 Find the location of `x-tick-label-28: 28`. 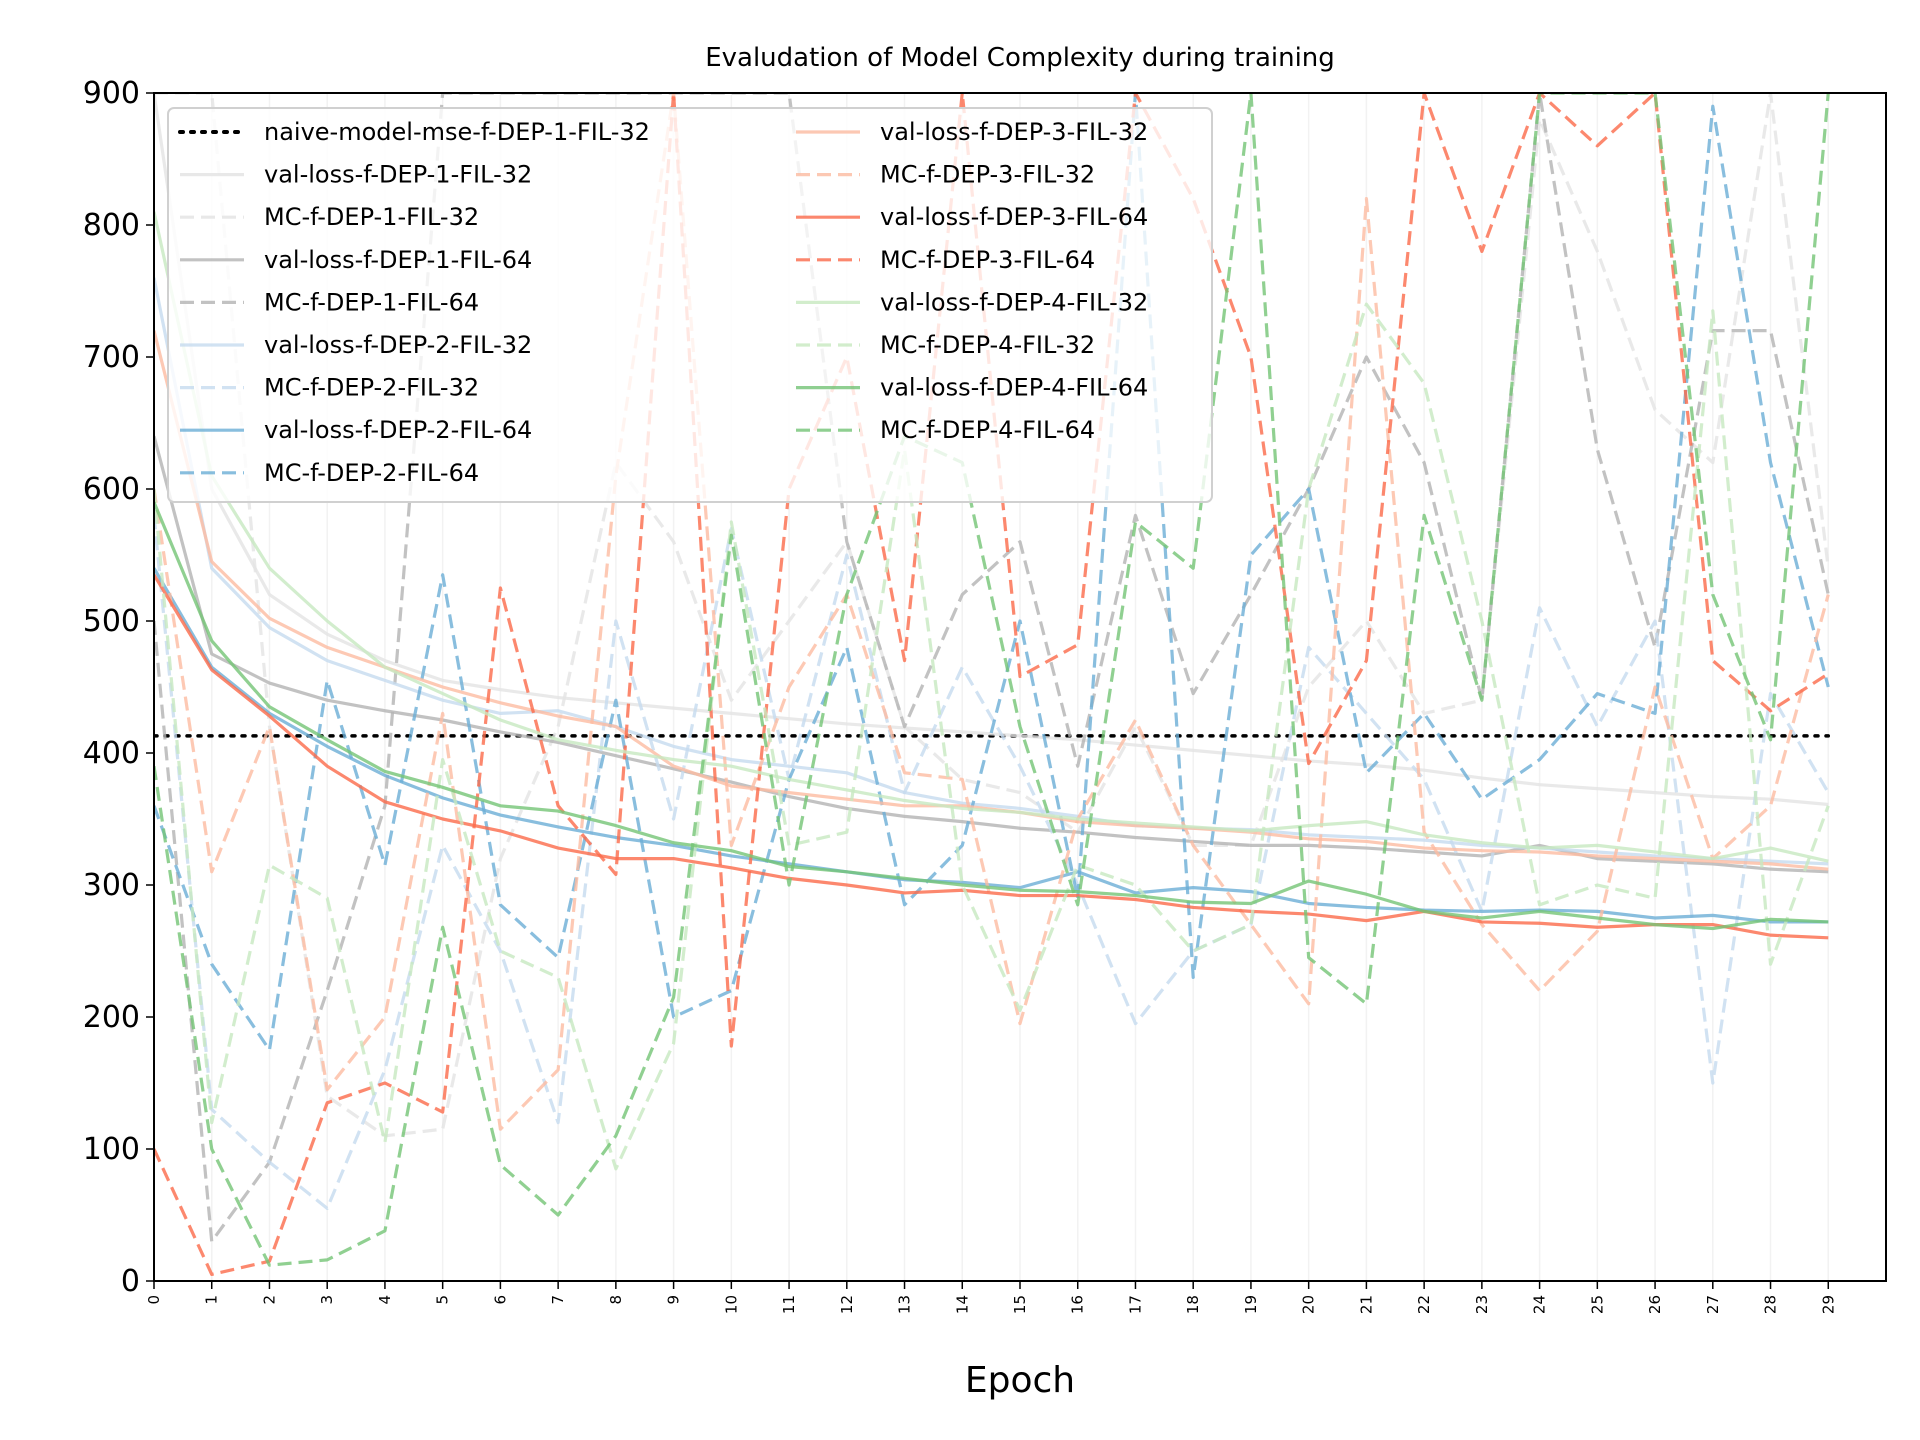

x-tick-label-28: 28 is located at coordinates (1771, 1304).